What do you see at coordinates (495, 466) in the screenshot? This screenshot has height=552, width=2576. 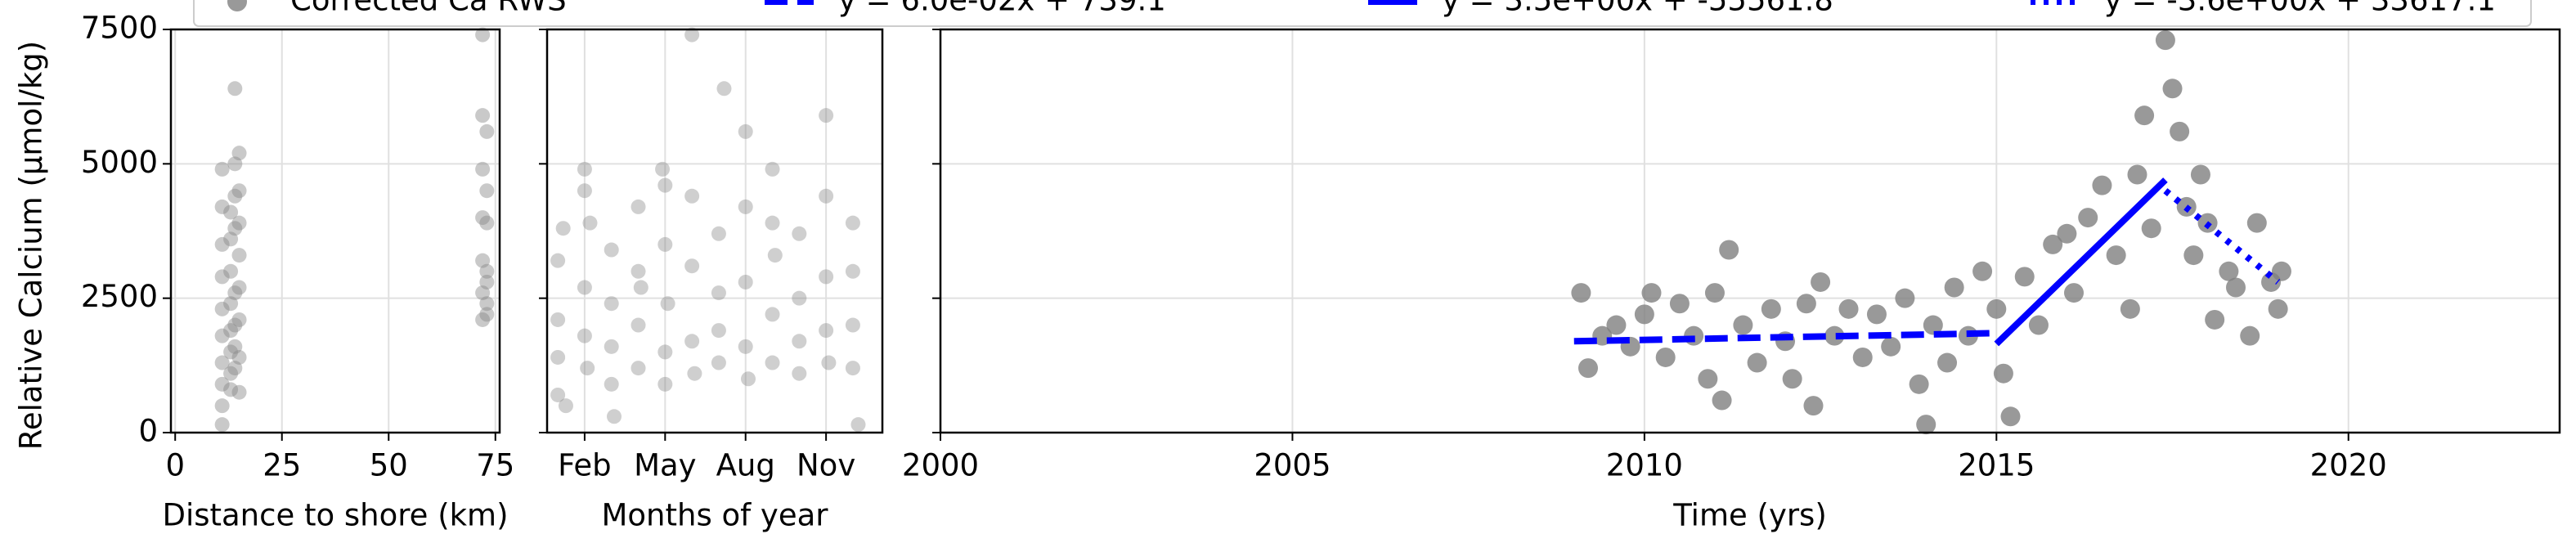 I see `x-tick-label: 75` at bounding box center [495, 466].